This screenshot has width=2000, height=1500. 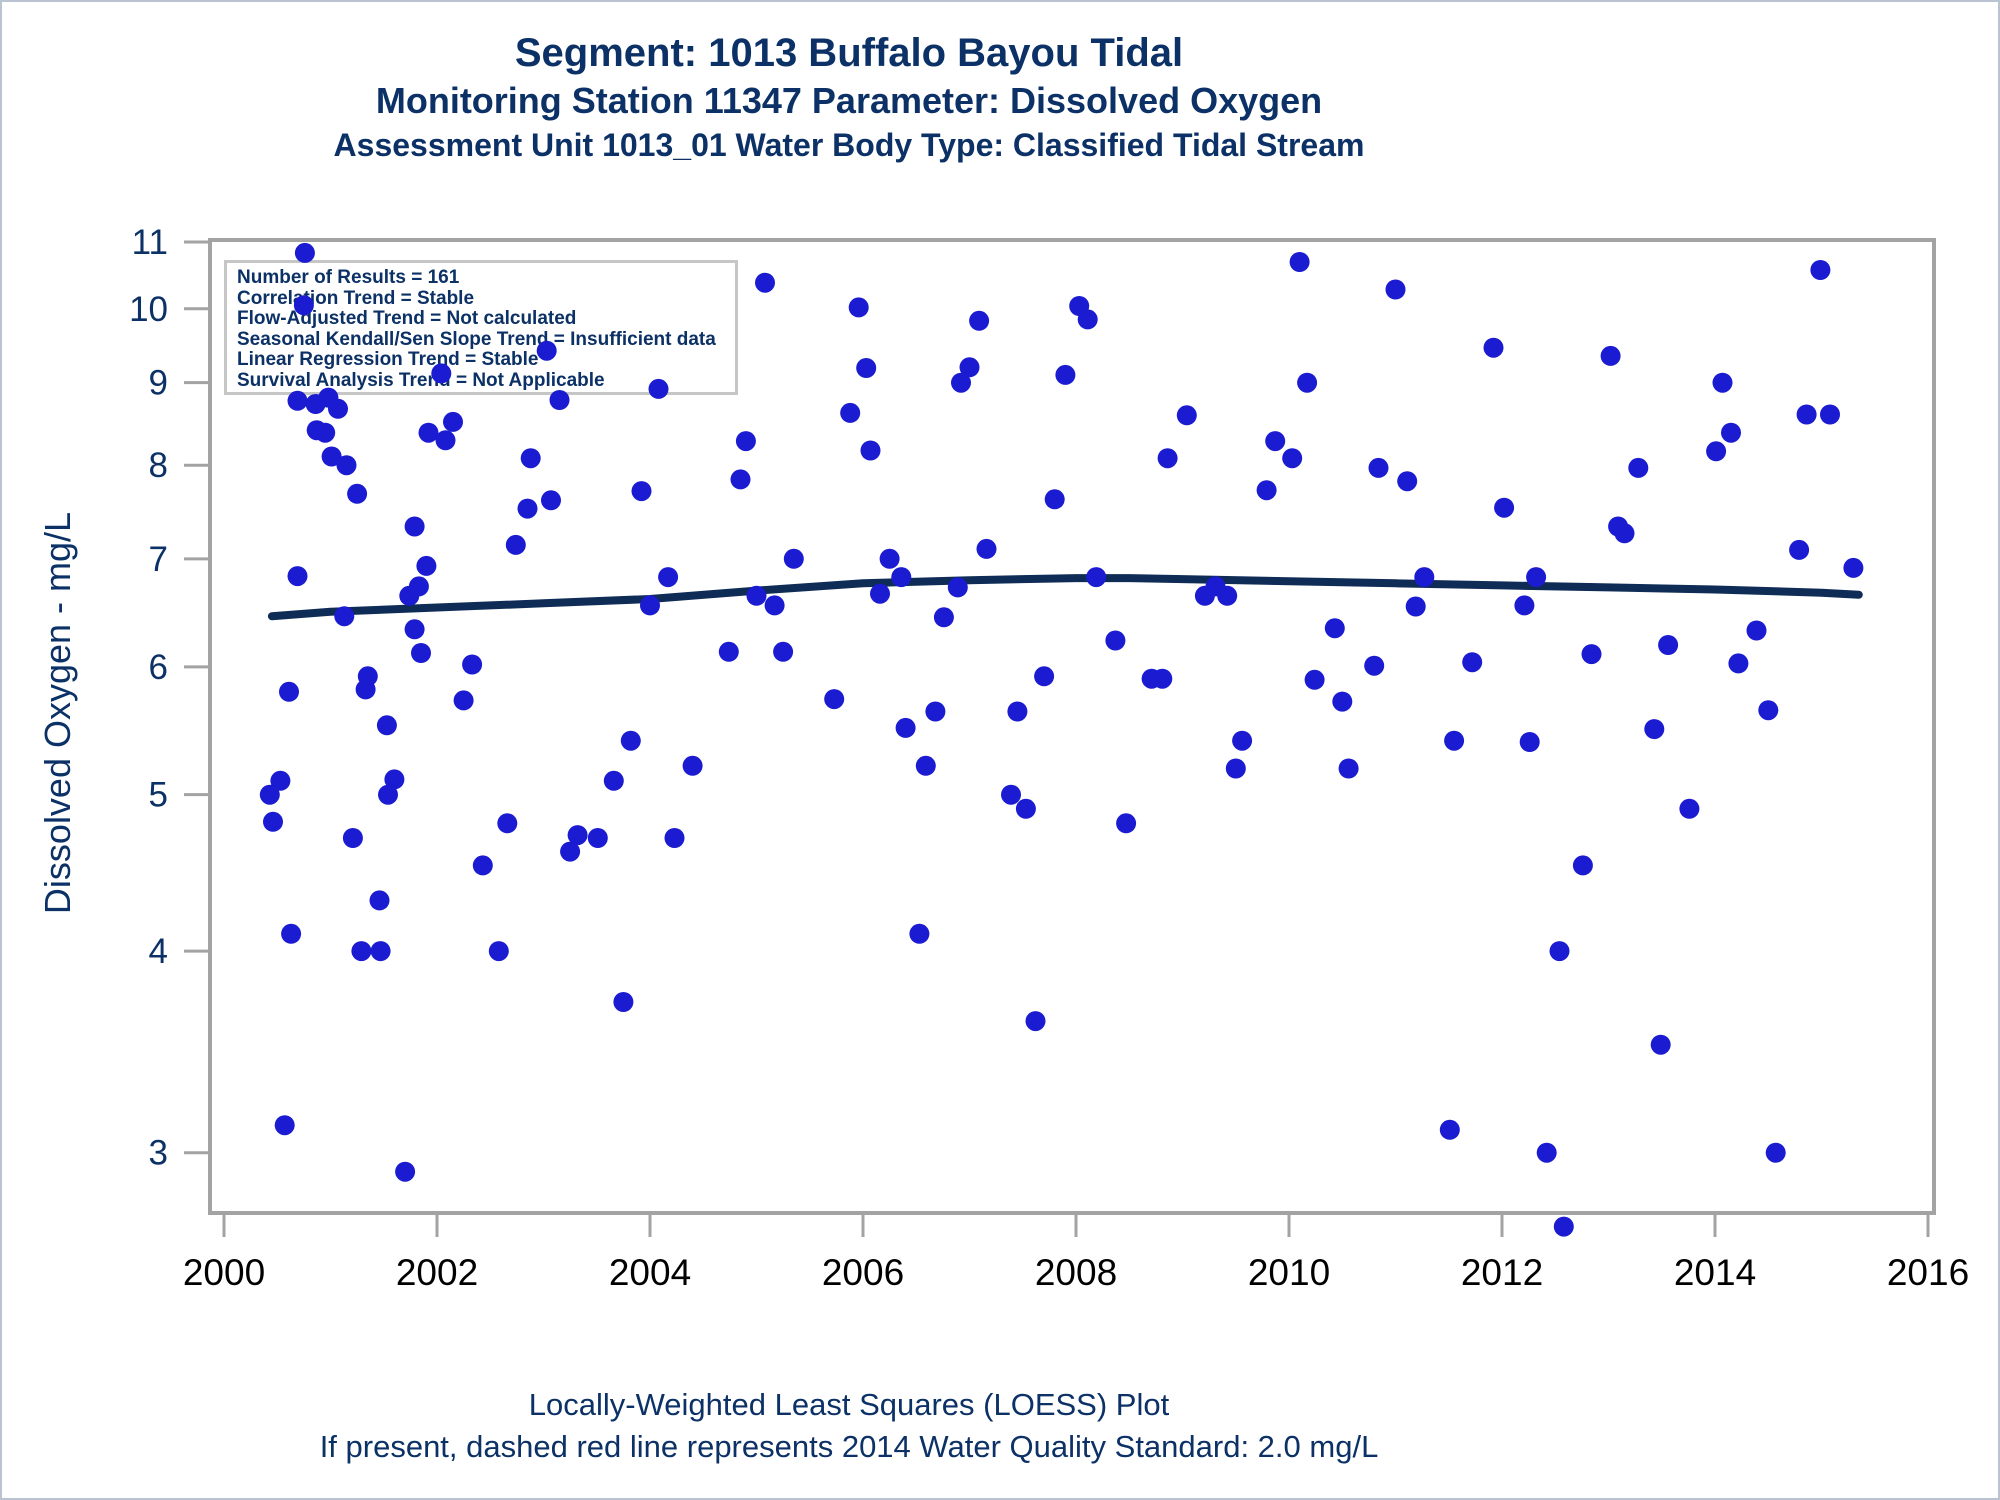 What do you see at coordinates (158, 667) in the screenshot?
I see `y-tick-label: 6` at bounding box center [158, 667].